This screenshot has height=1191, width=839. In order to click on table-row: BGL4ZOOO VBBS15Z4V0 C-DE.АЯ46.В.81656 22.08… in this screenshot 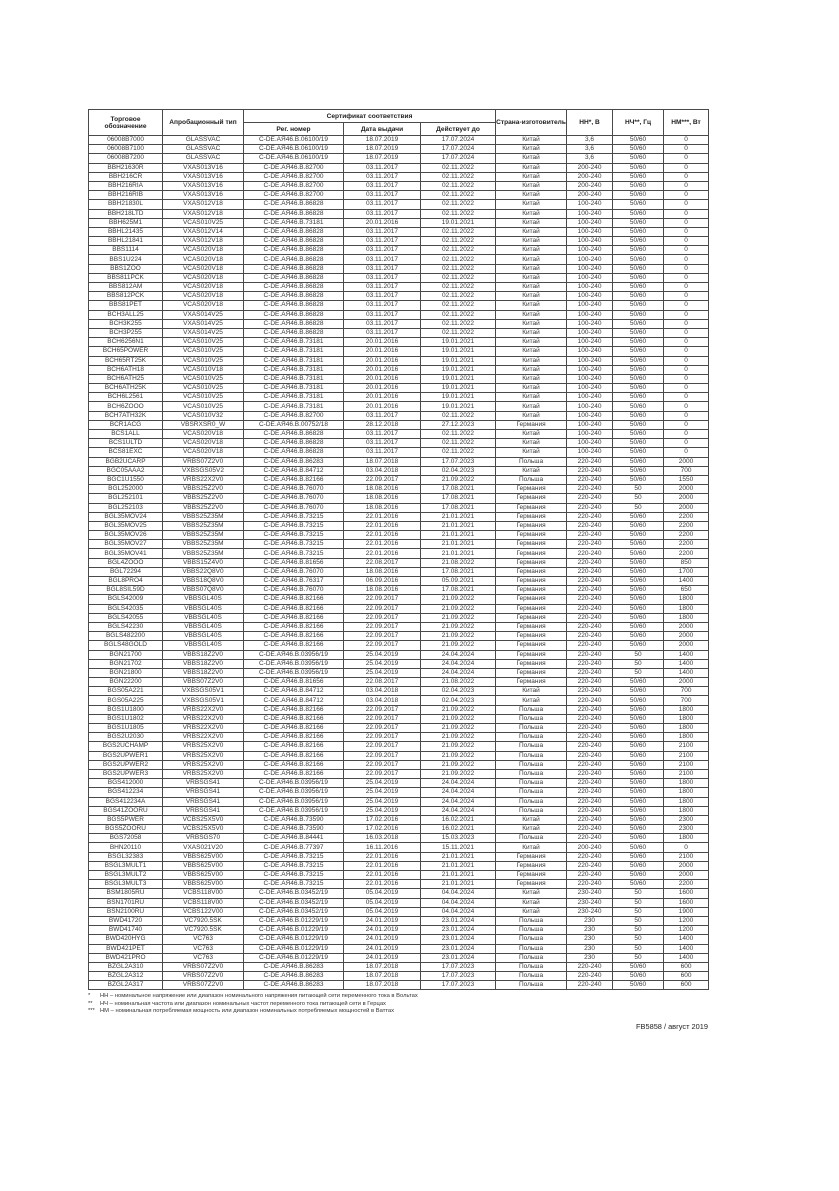, I will do `click(399, 562)`.